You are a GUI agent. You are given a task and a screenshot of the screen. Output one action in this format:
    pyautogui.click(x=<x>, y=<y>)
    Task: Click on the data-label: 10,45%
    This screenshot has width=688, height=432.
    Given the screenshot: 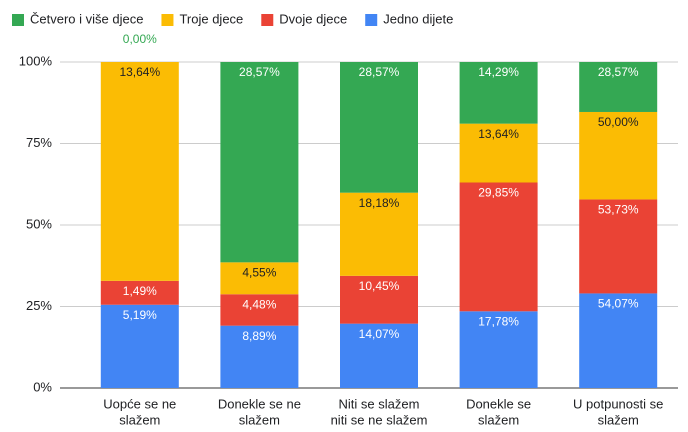 What is the action you would take?
    pyautogui.click(x=379, y=286)
    